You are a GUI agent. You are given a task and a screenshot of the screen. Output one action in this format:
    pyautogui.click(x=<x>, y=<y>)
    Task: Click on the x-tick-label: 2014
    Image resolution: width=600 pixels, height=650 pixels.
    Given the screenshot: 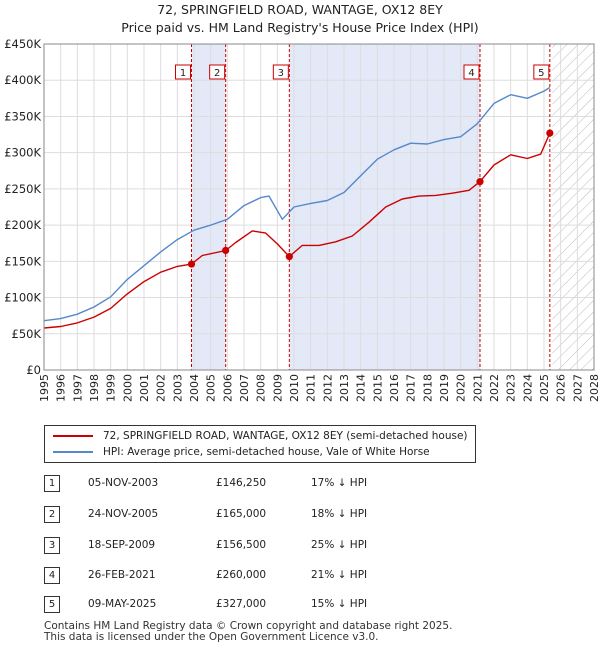 What is the action you would take?
    pyautogui.click(x=361, y=388)
    